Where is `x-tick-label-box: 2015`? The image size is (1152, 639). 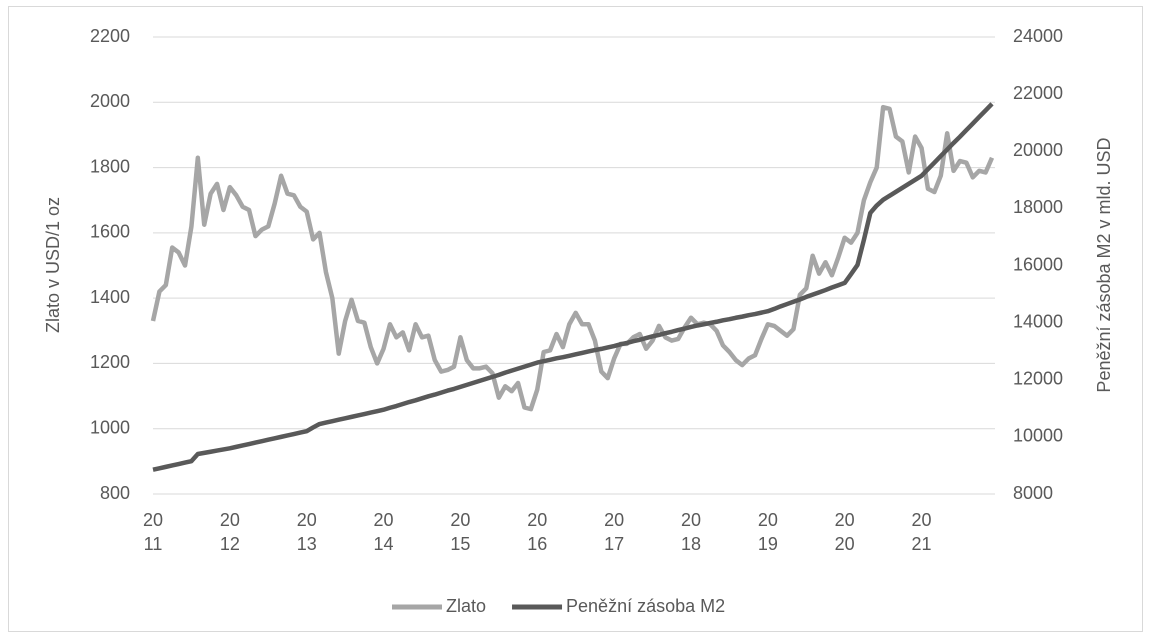 x-tick-label-box: 2015 is located at coordinates (460, 532).